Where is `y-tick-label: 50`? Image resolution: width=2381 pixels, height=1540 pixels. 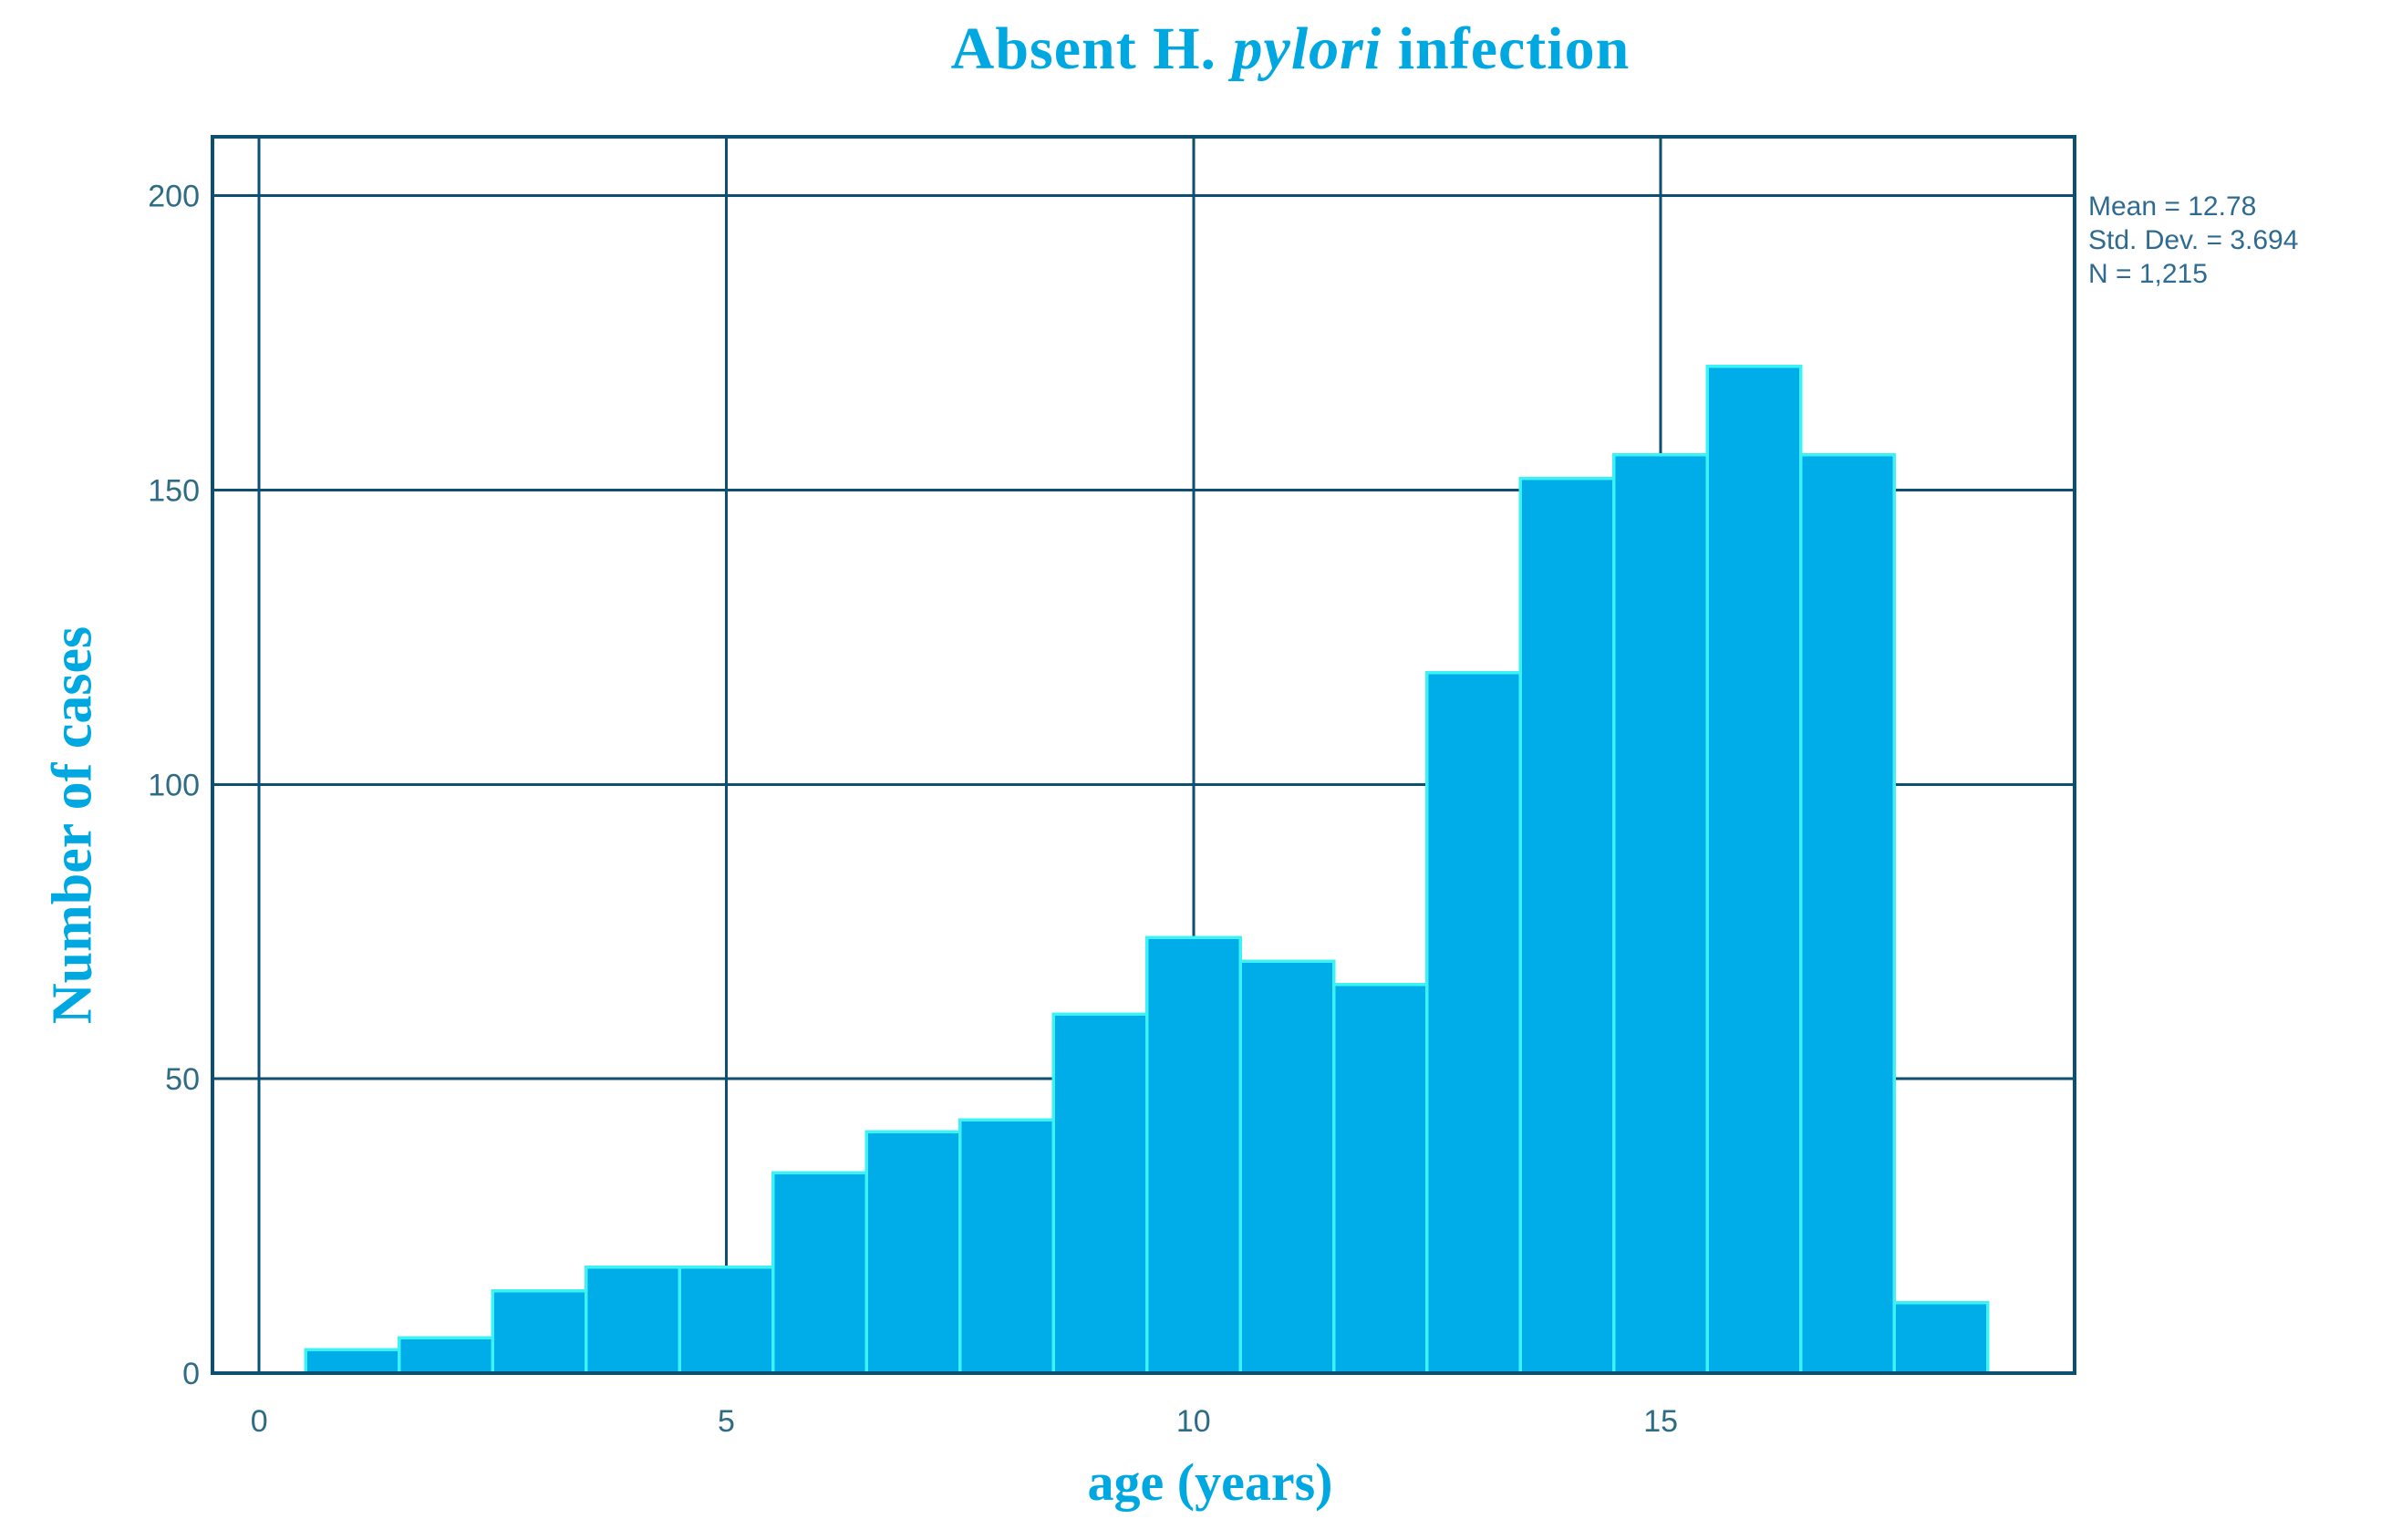
y-tick-label: 50 is located at coordinates (182, 1079).